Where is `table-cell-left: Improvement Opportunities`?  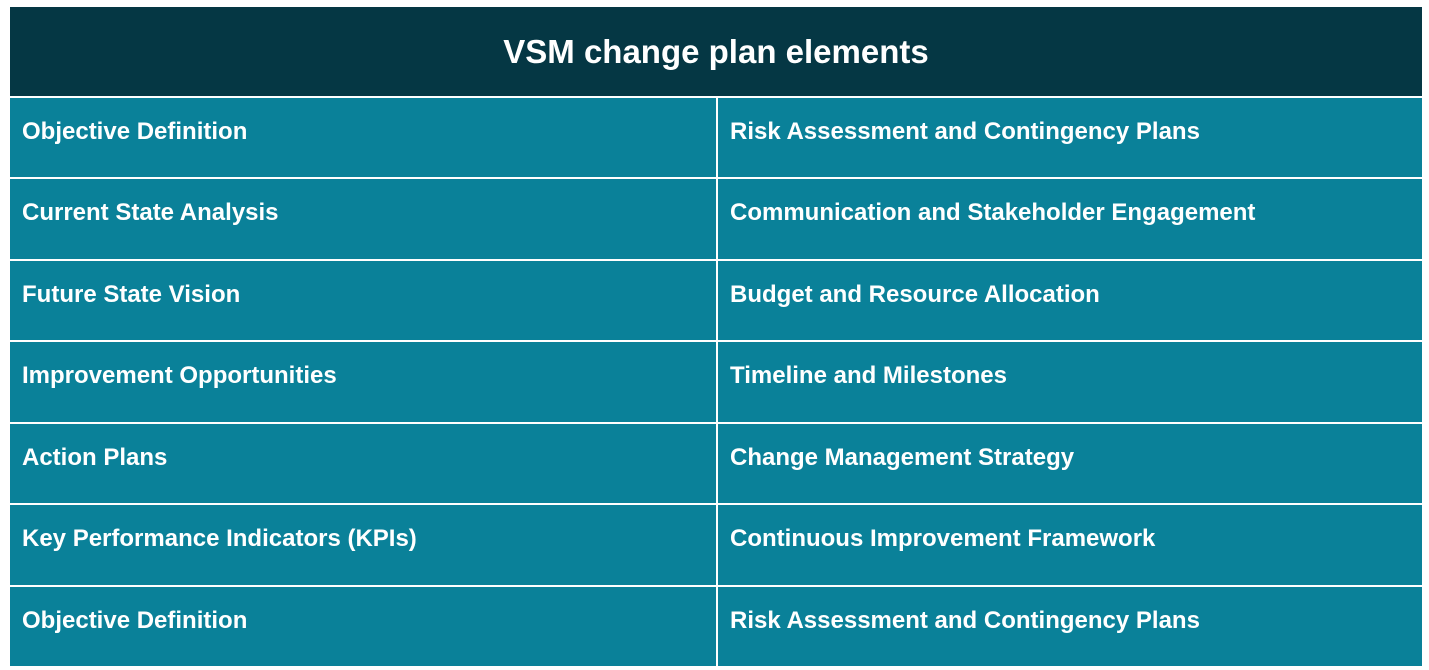 table-cell-left: Improvement Opportunities is located at coordinates (363, 382).